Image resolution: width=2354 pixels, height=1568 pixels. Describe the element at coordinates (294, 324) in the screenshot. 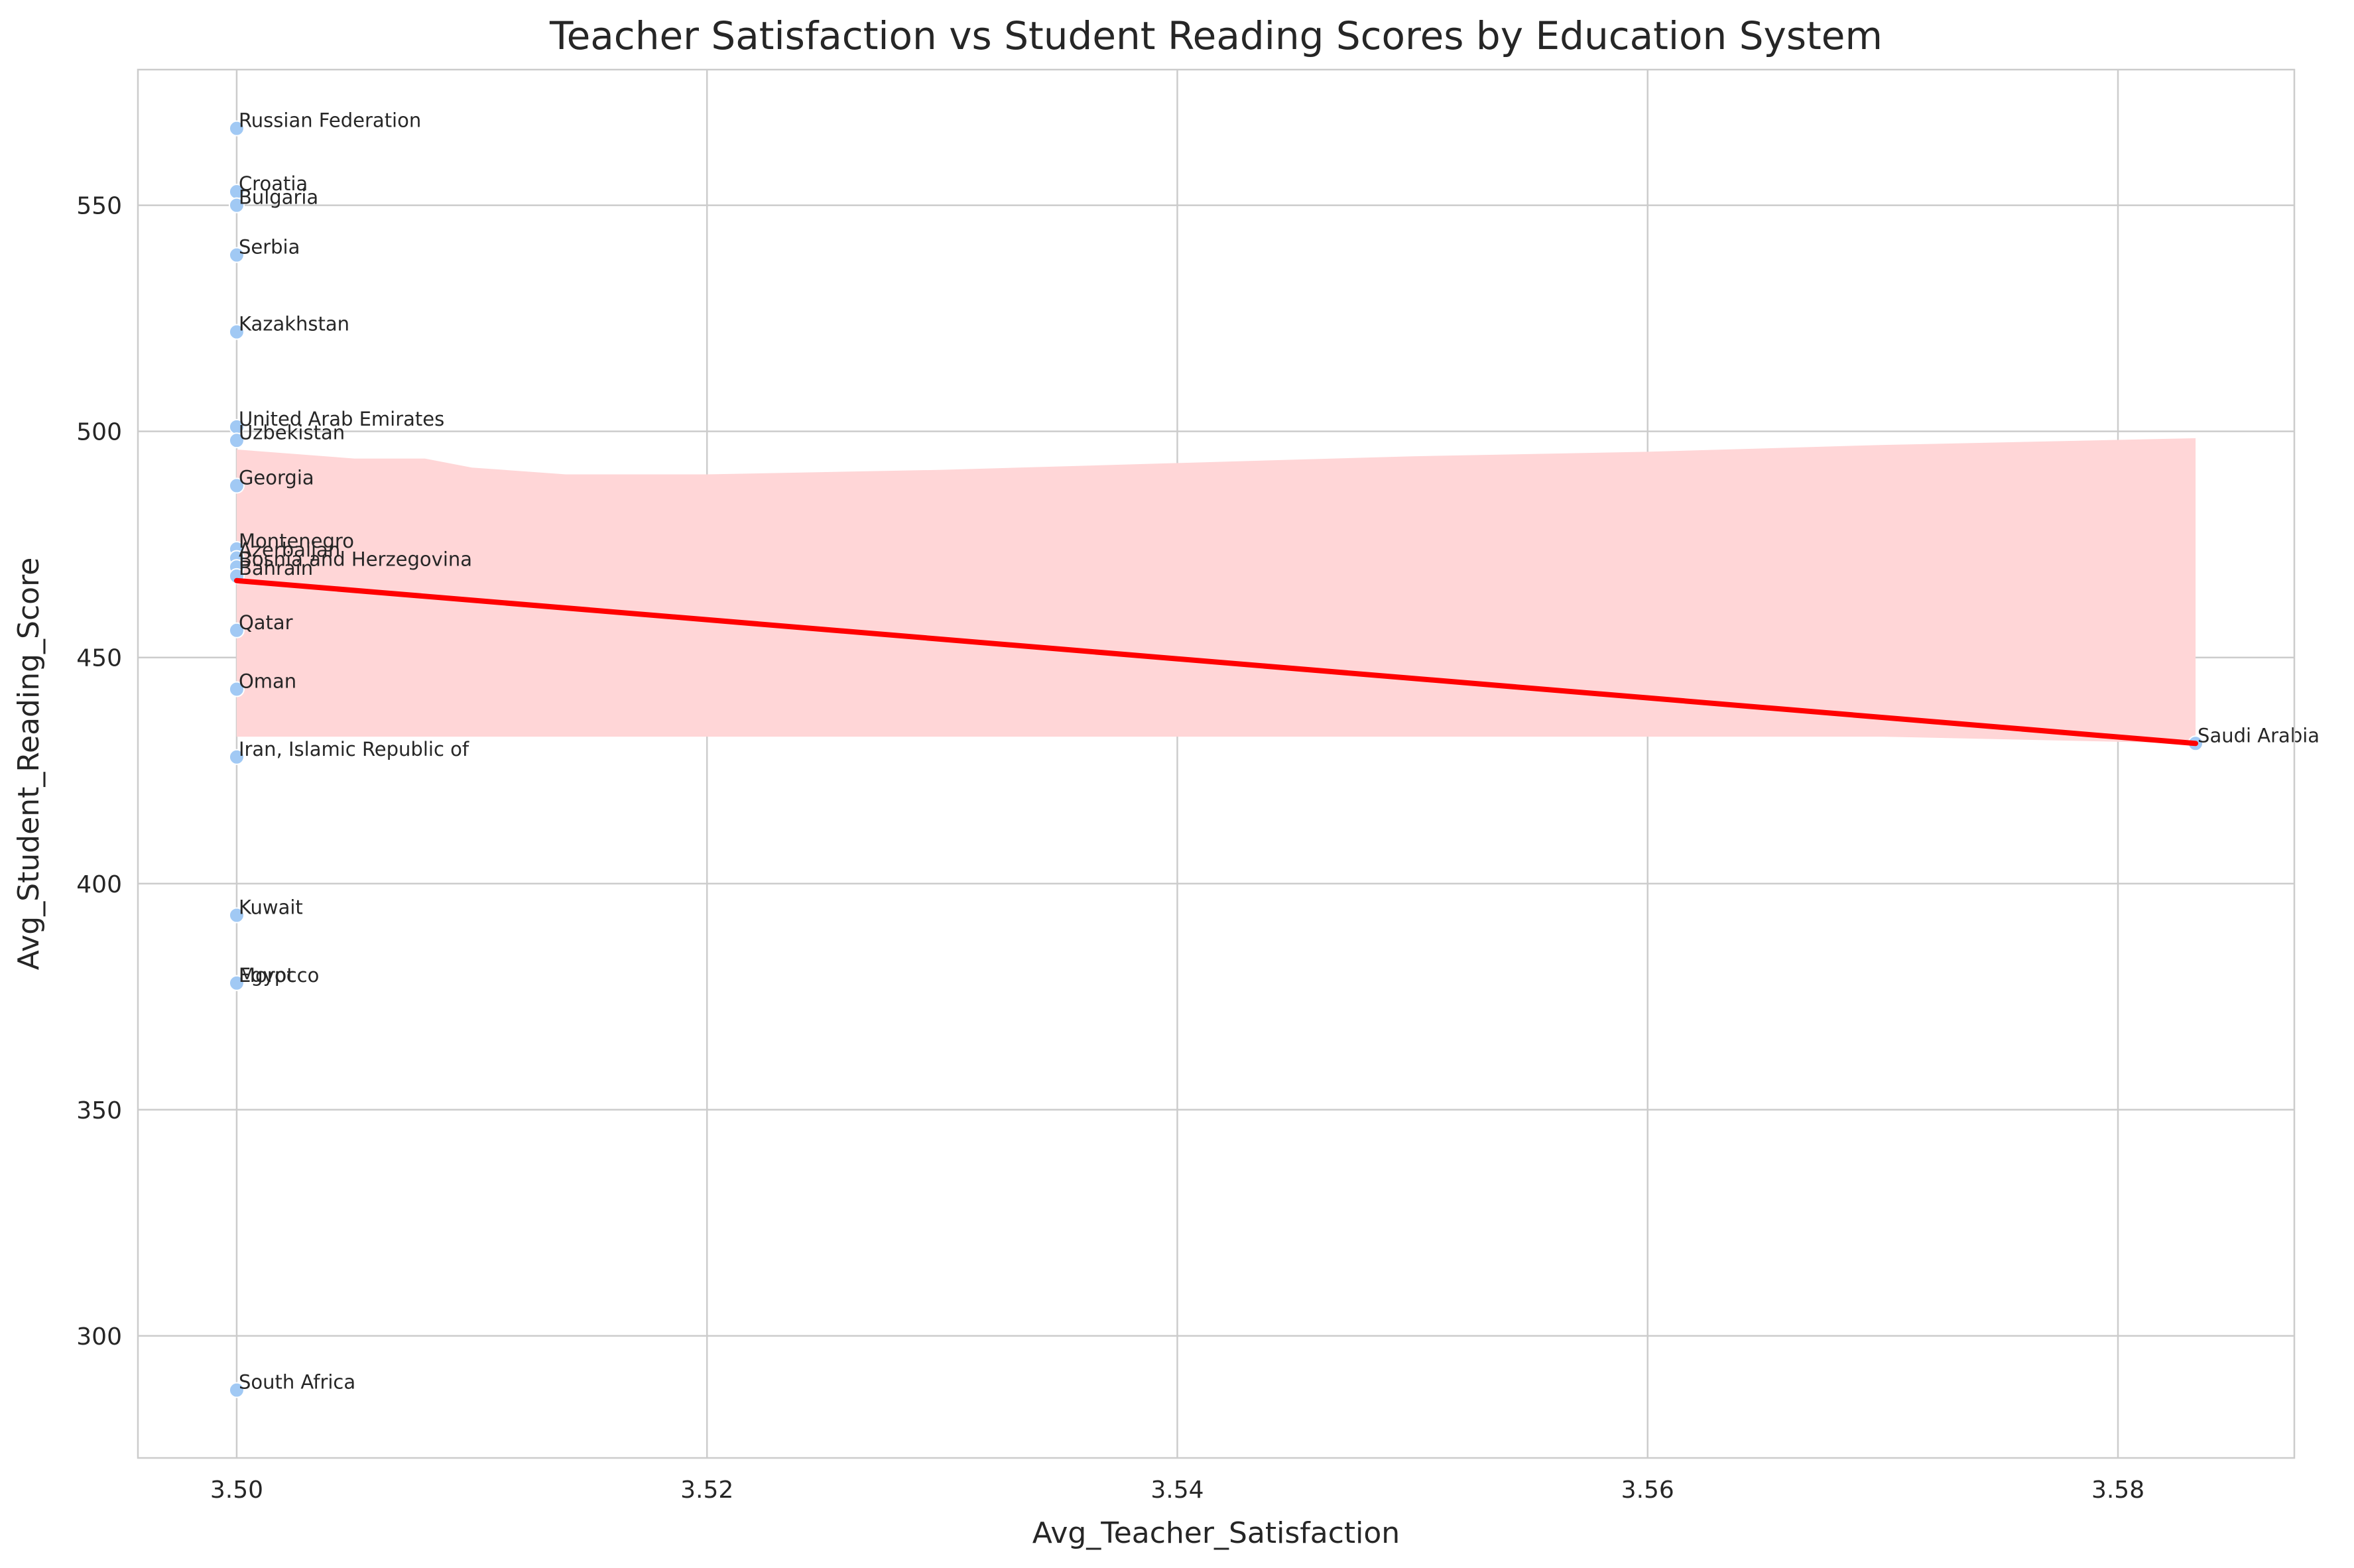

I see `point-label: Kazakhstan` at that location.